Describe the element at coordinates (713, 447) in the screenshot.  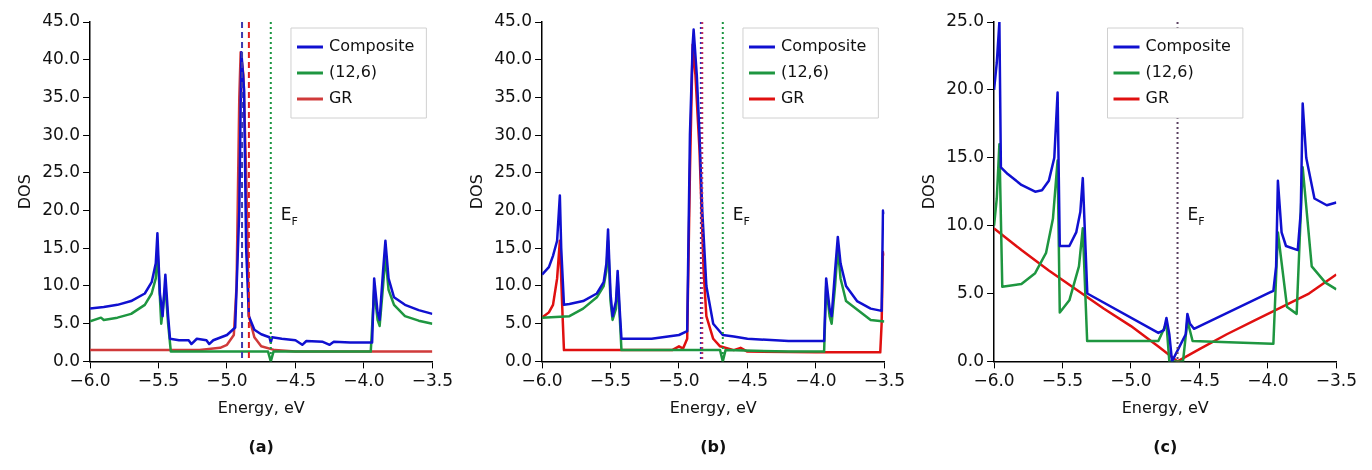
I see `text: (b)` at that location.